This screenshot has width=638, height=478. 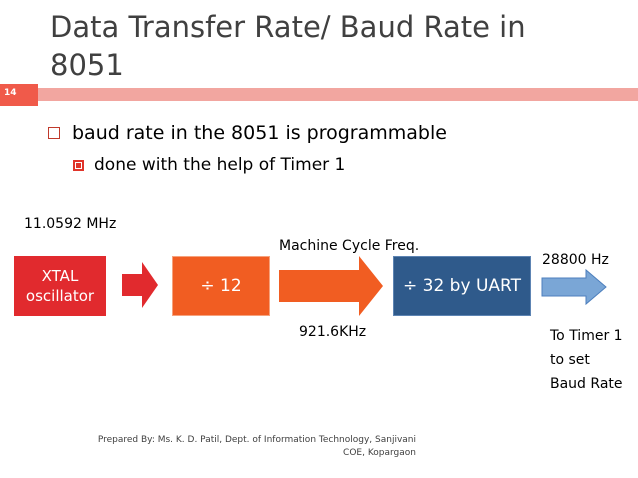 I want to click on divide-by-12-box: ÷ 12, so click(x=221, y=286).